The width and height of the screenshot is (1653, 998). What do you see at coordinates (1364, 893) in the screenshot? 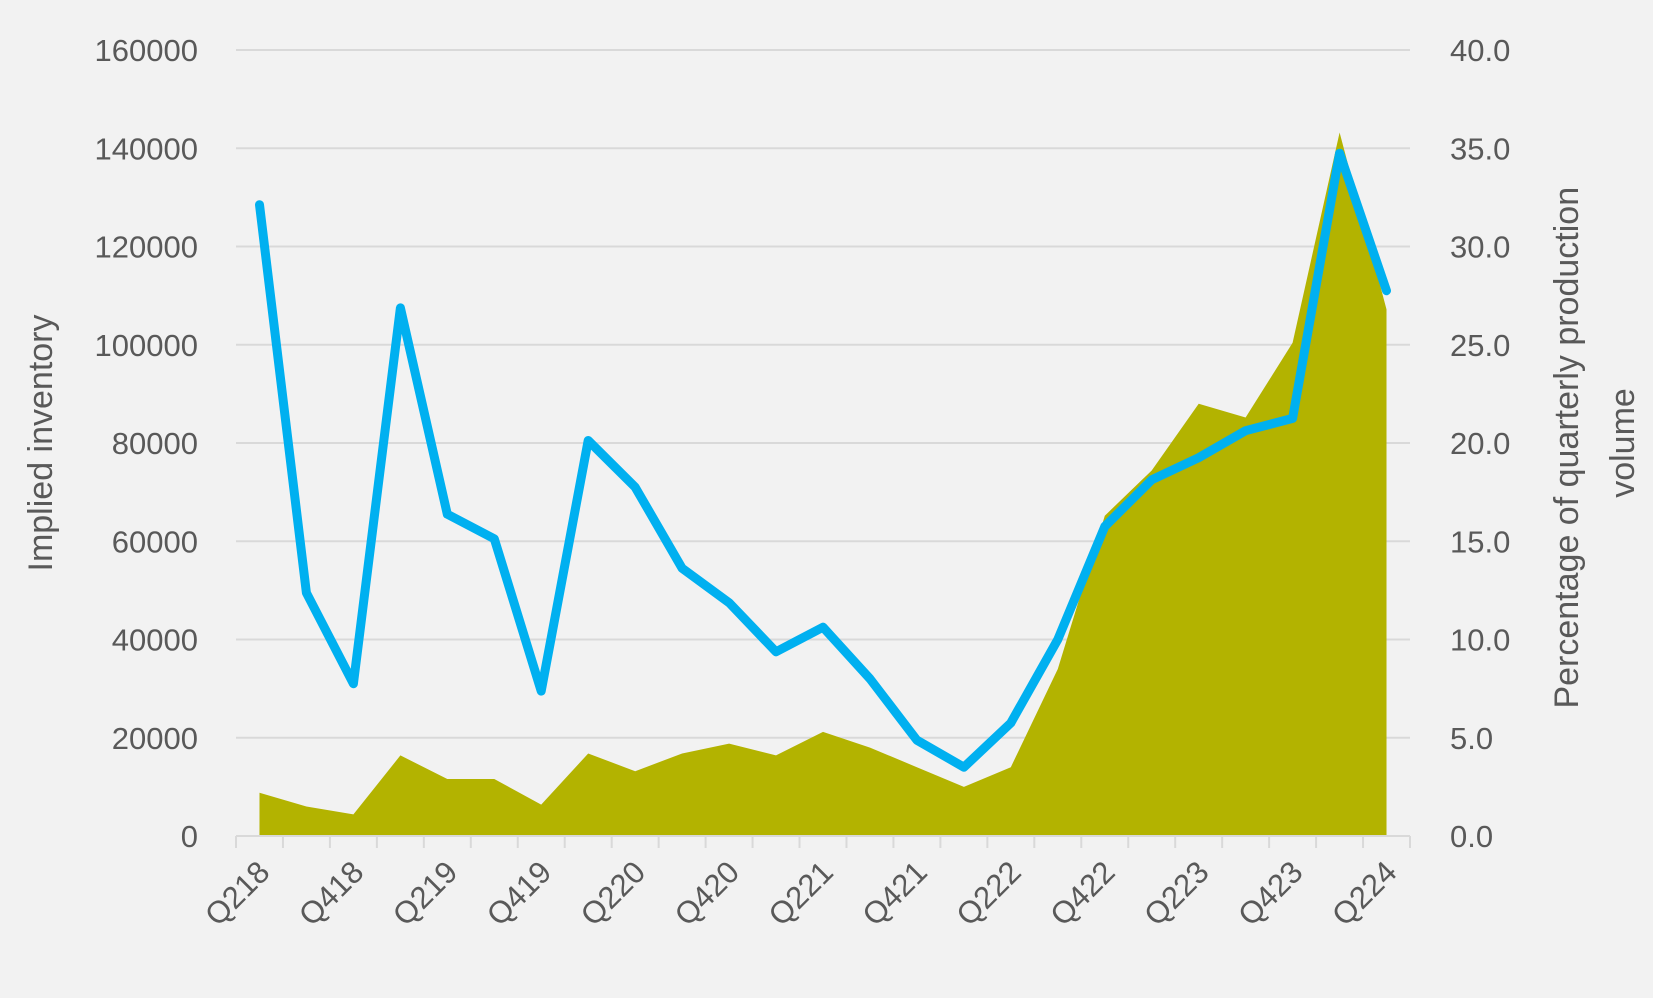
I see `x-tick-label: Q224` at bounding box center [1364, 893].